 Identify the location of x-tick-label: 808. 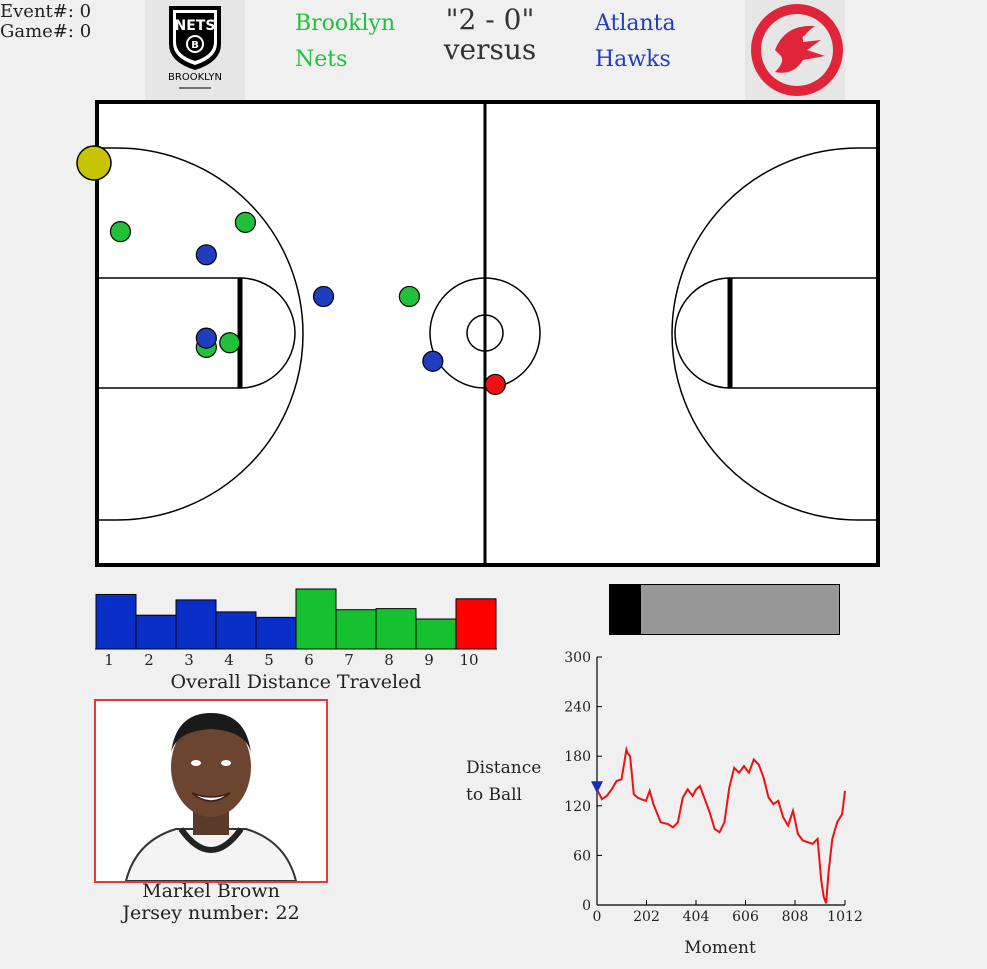
(795, 917).